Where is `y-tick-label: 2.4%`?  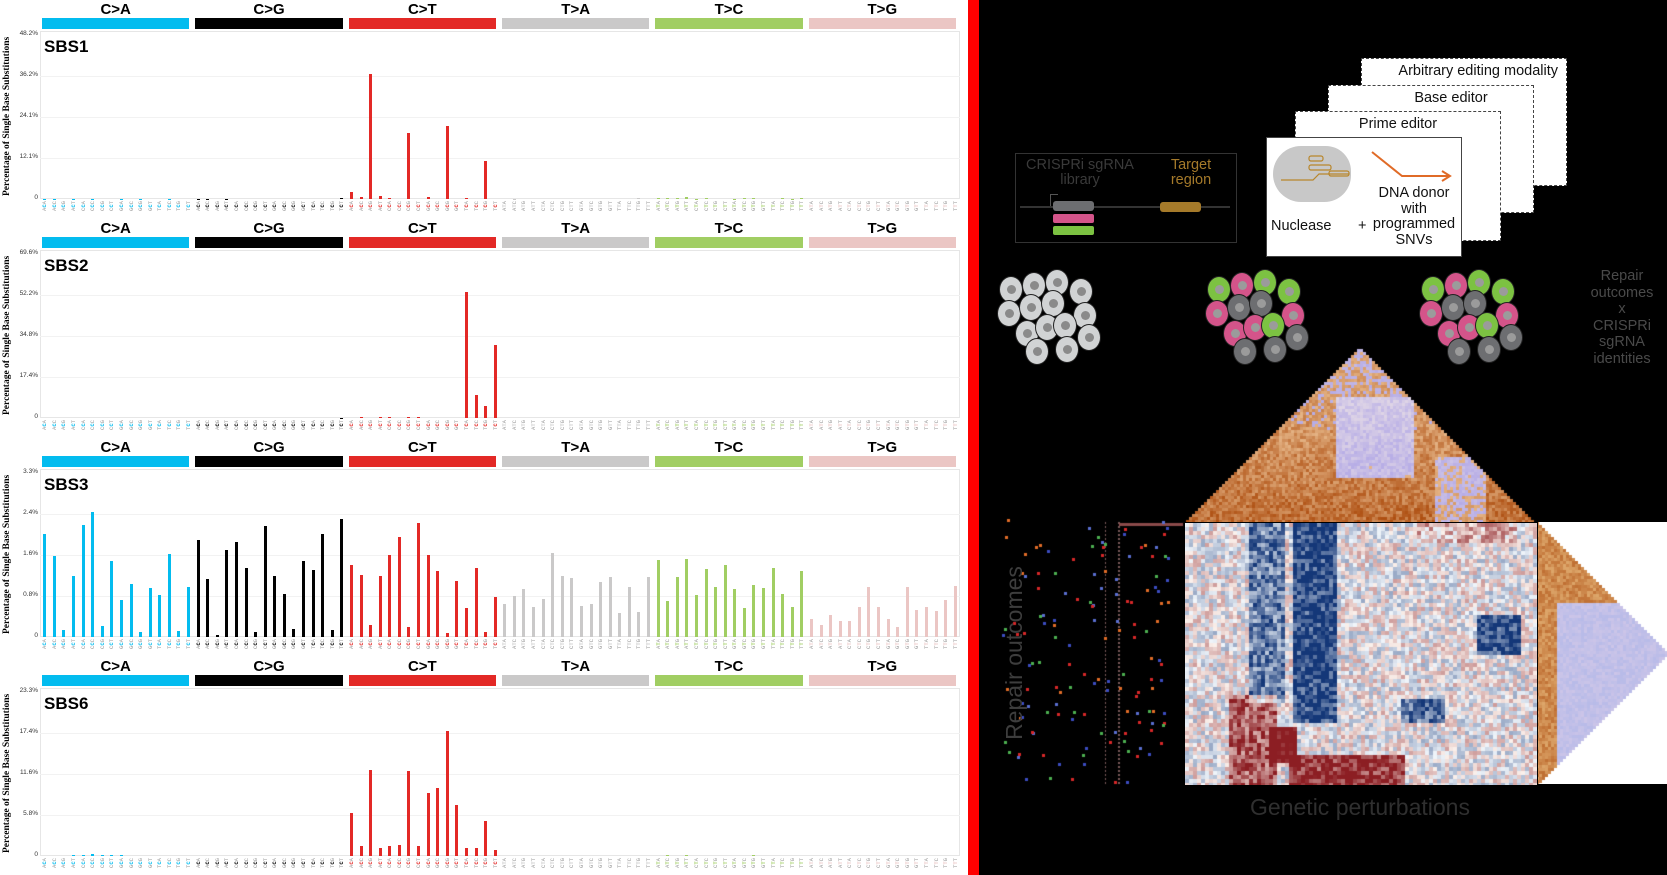
y-tick-label: 2.4% is located at coordinates (30, 512).